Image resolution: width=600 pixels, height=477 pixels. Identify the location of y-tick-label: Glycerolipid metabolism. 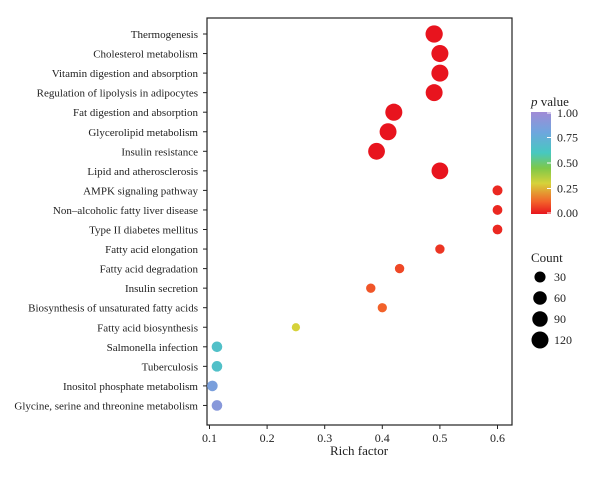
(143, 133).